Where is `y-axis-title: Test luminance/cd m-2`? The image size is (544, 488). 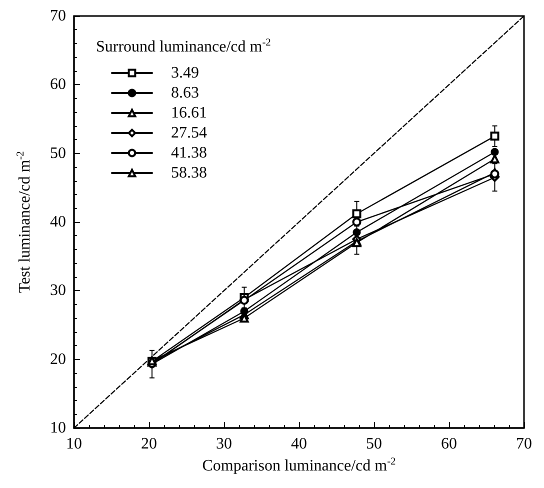 y-axis-title: Test luminance/cd m-2 is located at coordinates (25, 222).